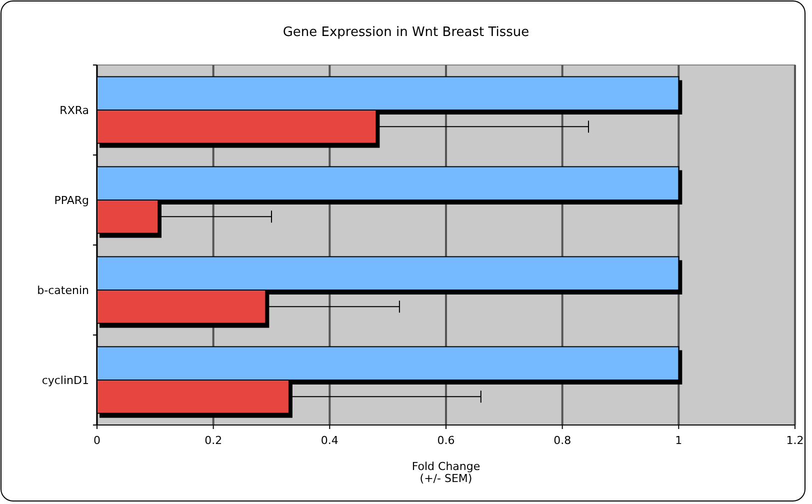  I want to click on y-tick-label: cyclinD1, so click(65, 380).